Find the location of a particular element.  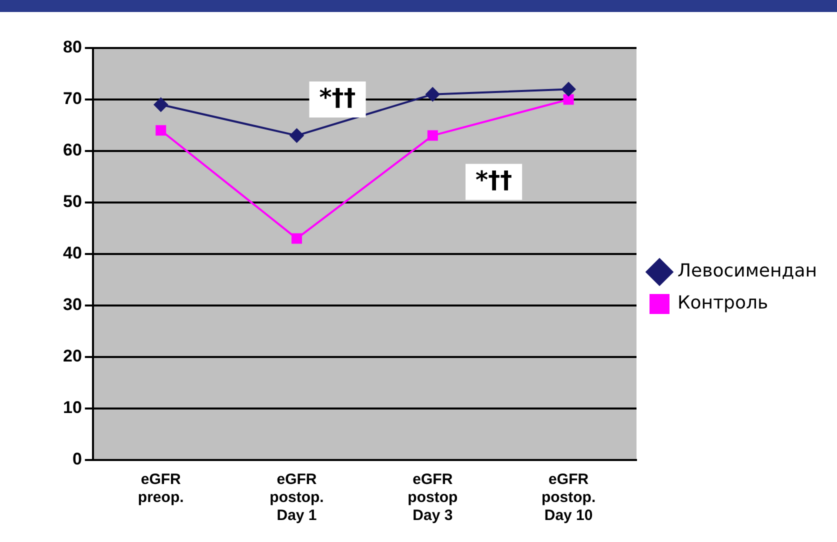

y-tick-label: 20 is located at coordinates (72, 356).